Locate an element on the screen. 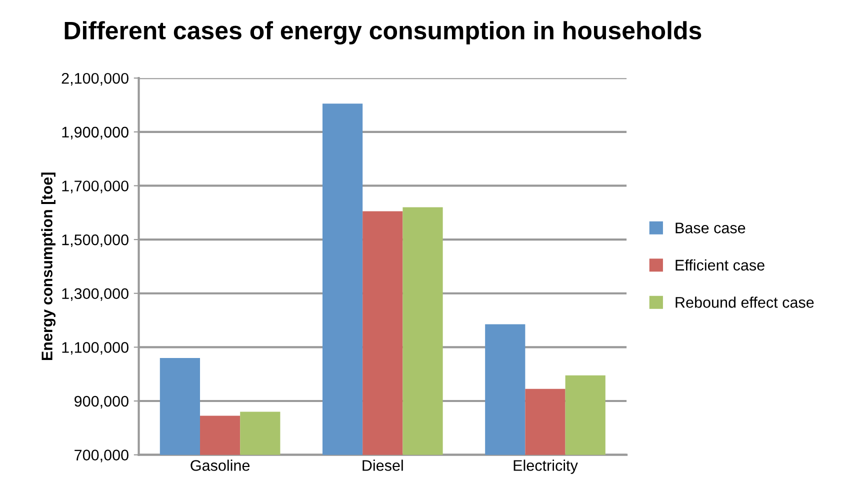 The image size is (841, 488). y-tick-label: 1,900,000 is located at coordinates (95, 133).